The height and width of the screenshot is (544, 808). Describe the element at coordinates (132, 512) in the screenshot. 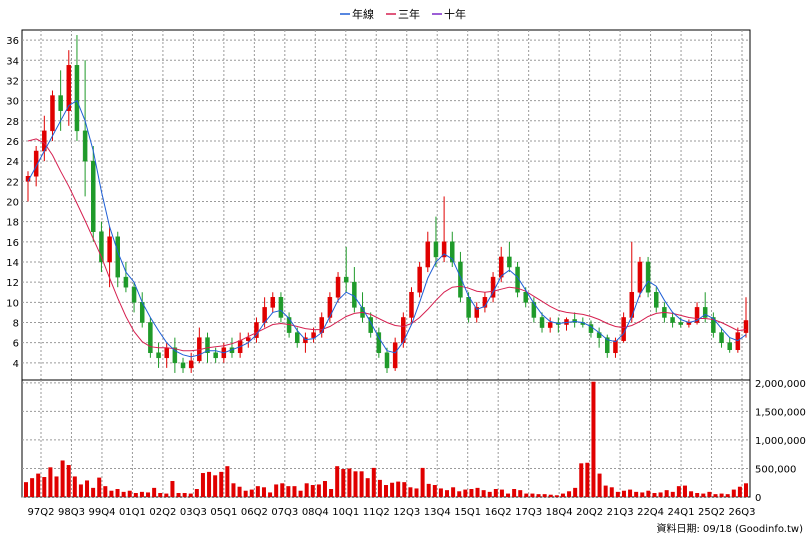

I see `x-tick-label: 01Q1` at that location.